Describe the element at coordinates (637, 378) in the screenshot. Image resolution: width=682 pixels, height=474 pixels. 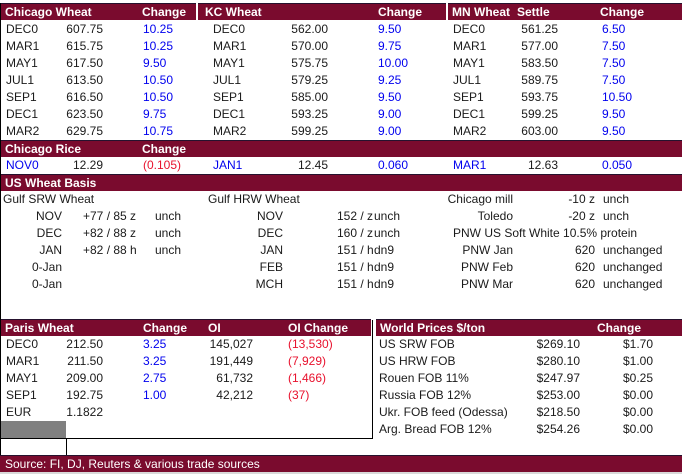
I see `world-price-change: $0.25` at that location.